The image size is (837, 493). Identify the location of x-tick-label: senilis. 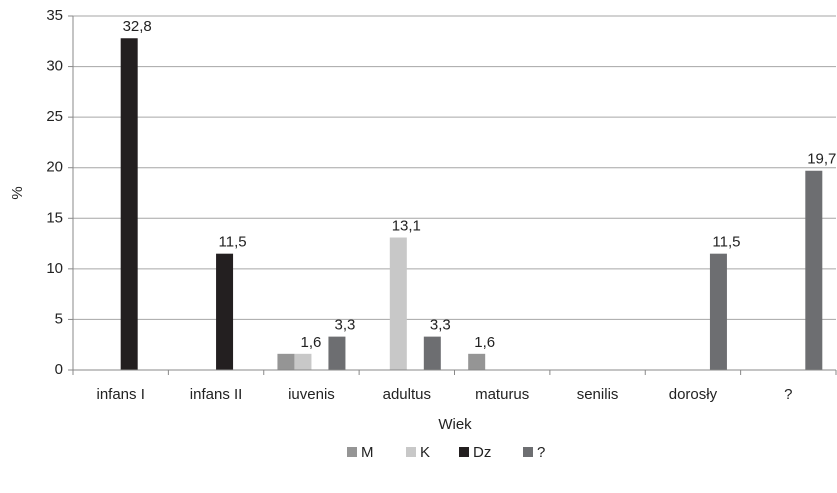
(598, 394).